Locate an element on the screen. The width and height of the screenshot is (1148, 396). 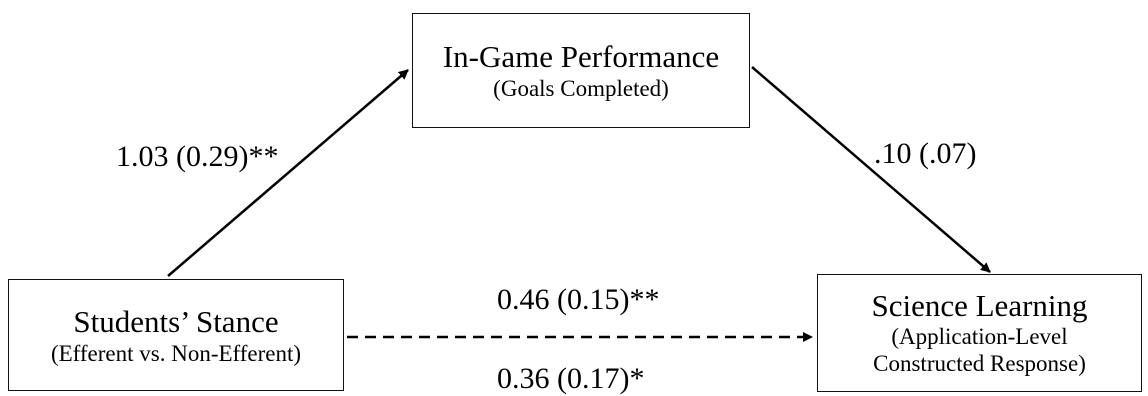
path-b-coefficient: .10 (.07) is located at coordinates (925, 153).